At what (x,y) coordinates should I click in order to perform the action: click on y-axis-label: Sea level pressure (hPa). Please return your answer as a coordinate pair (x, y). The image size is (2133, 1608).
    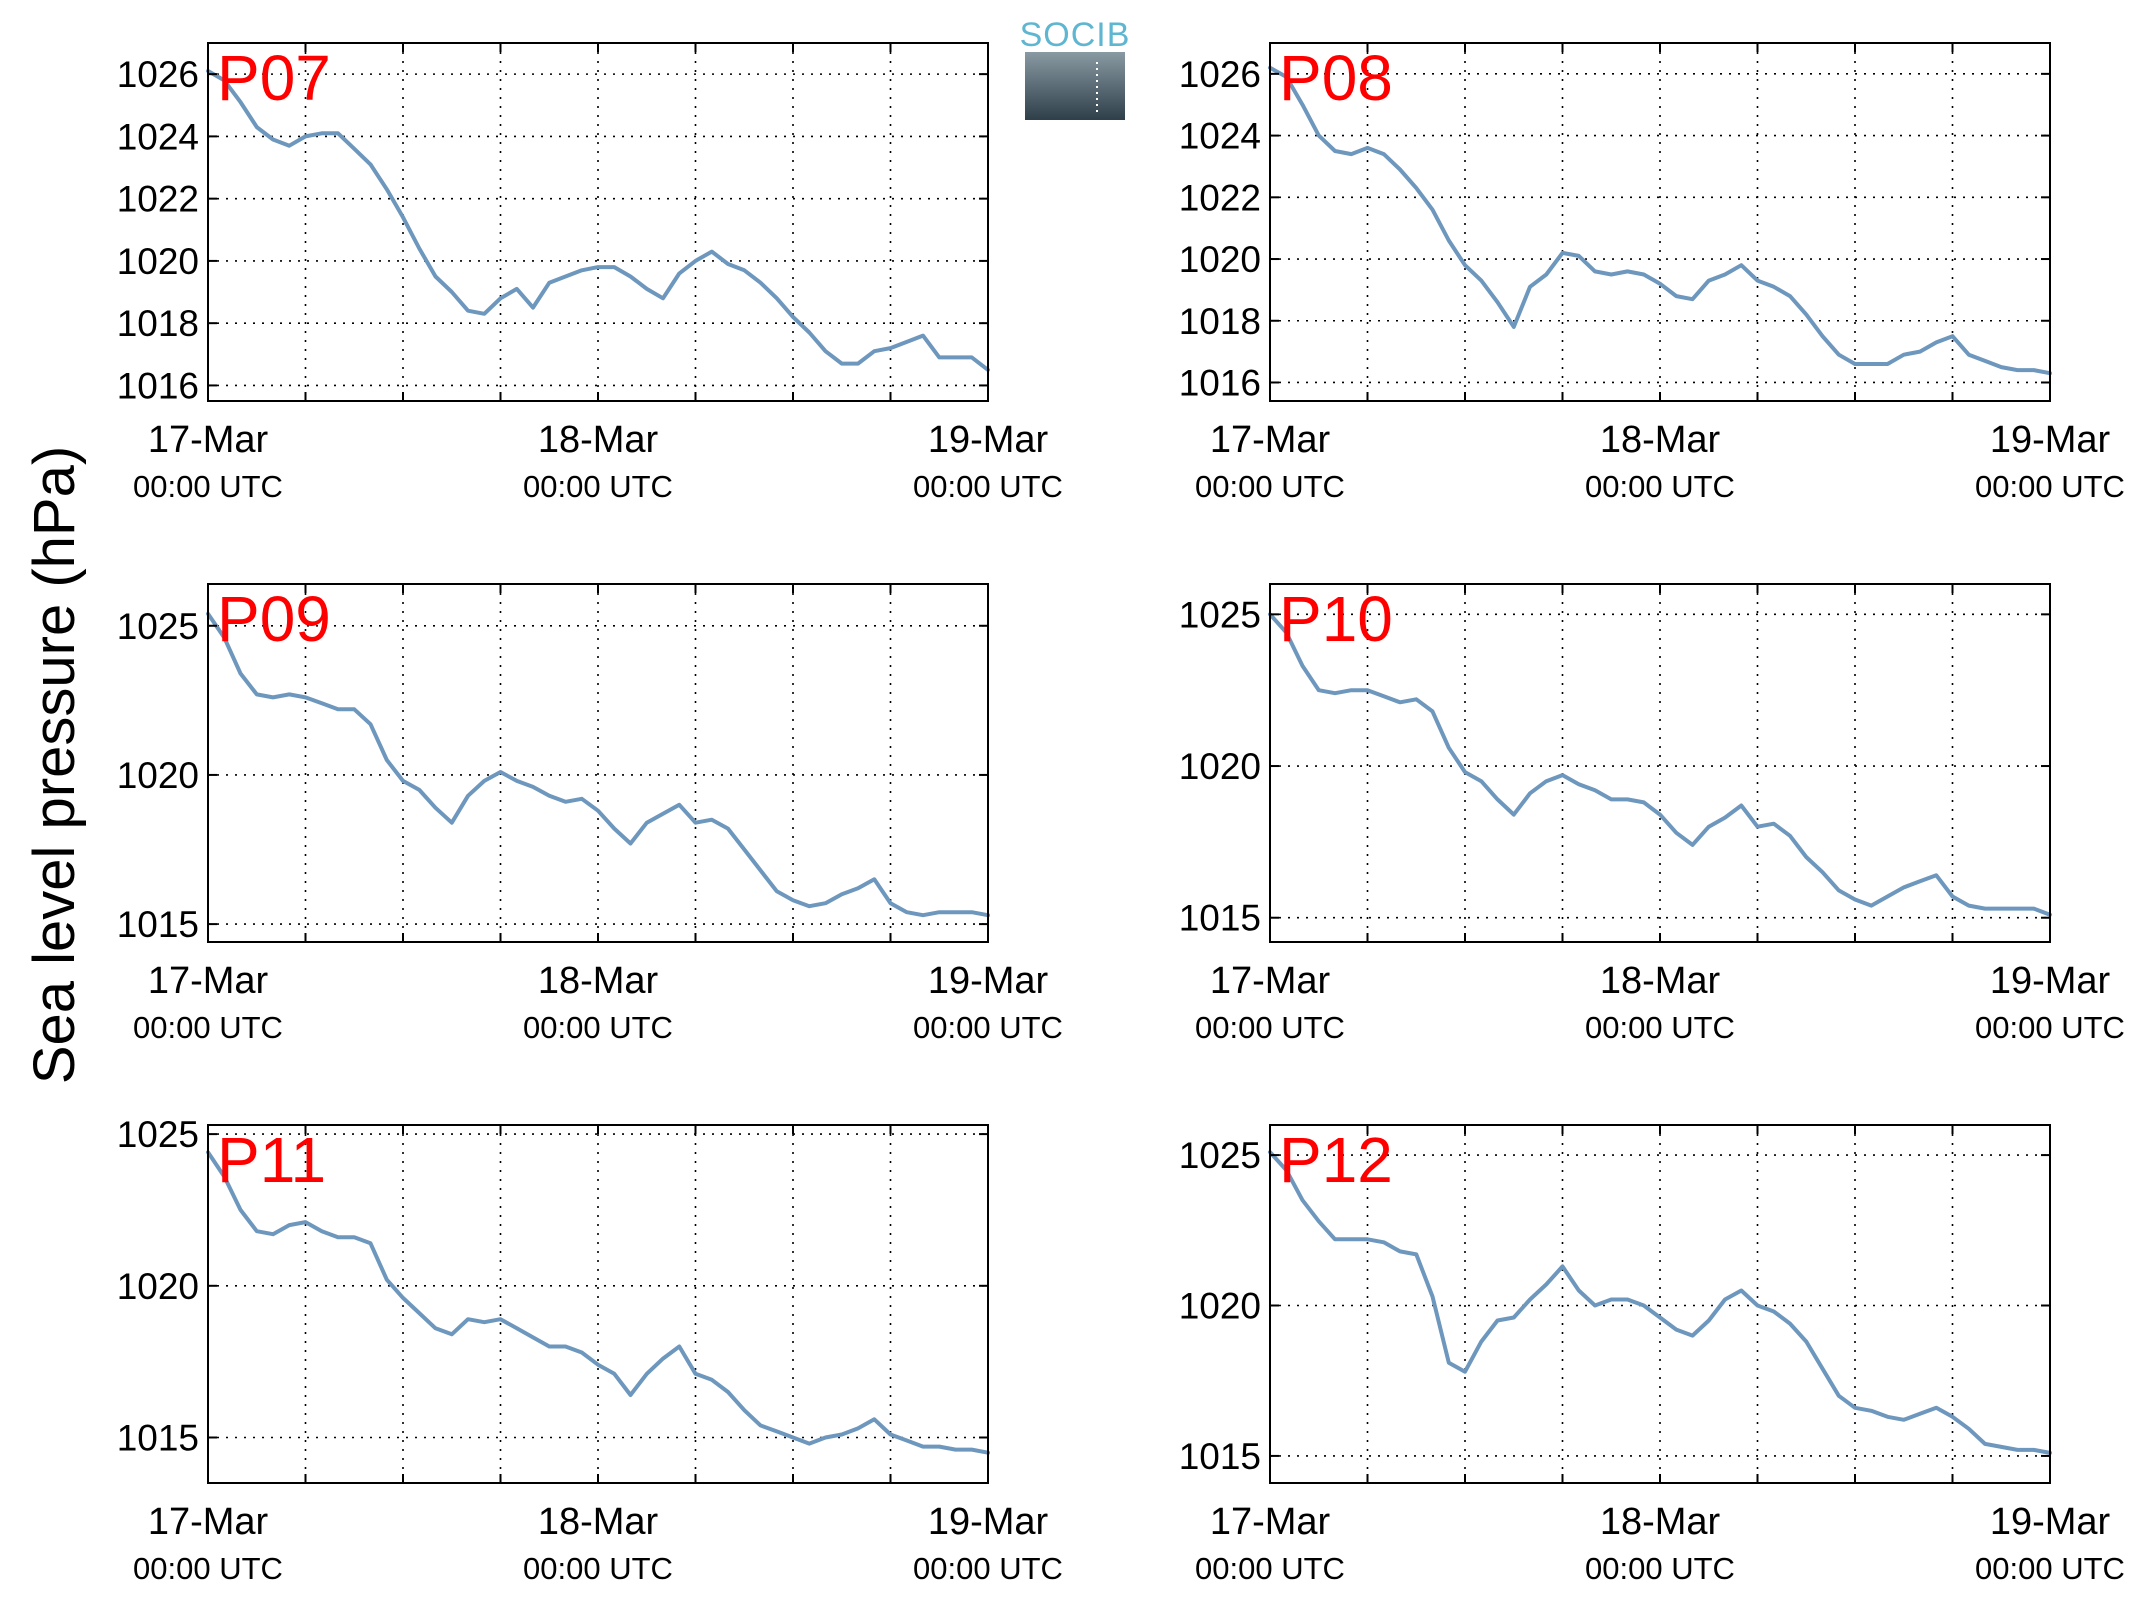
    Looking at the image, I should click on (54, 765).